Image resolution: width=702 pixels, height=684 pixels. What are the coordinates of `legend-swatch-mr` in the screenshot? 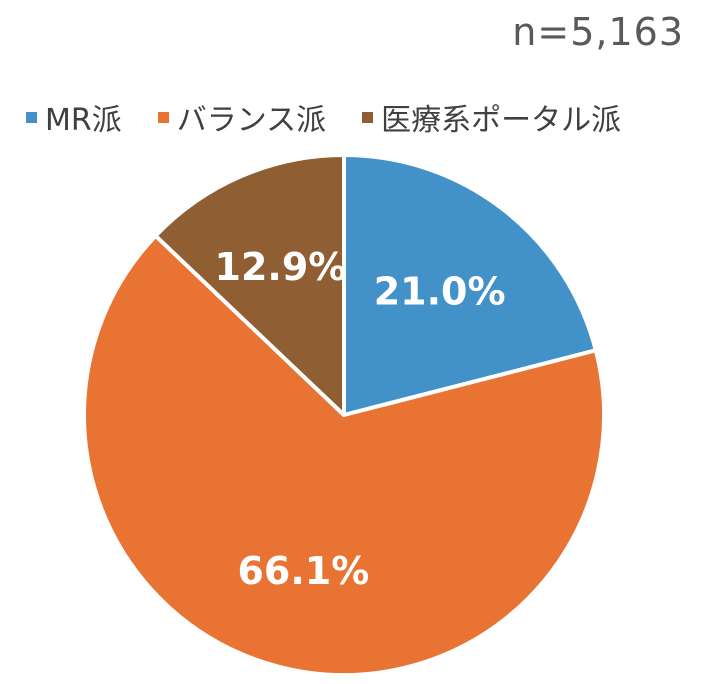 It's located at (31, 117).